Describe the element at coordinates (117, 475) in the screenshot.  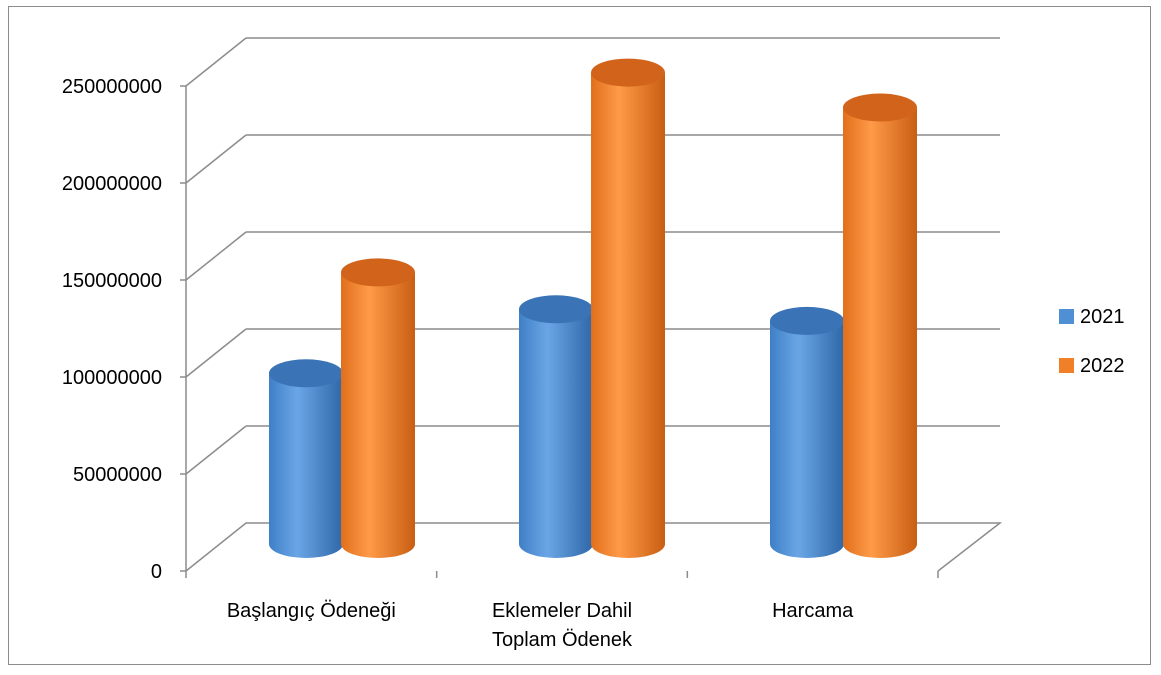
I see `y-tick-label: 50000000` at that location.